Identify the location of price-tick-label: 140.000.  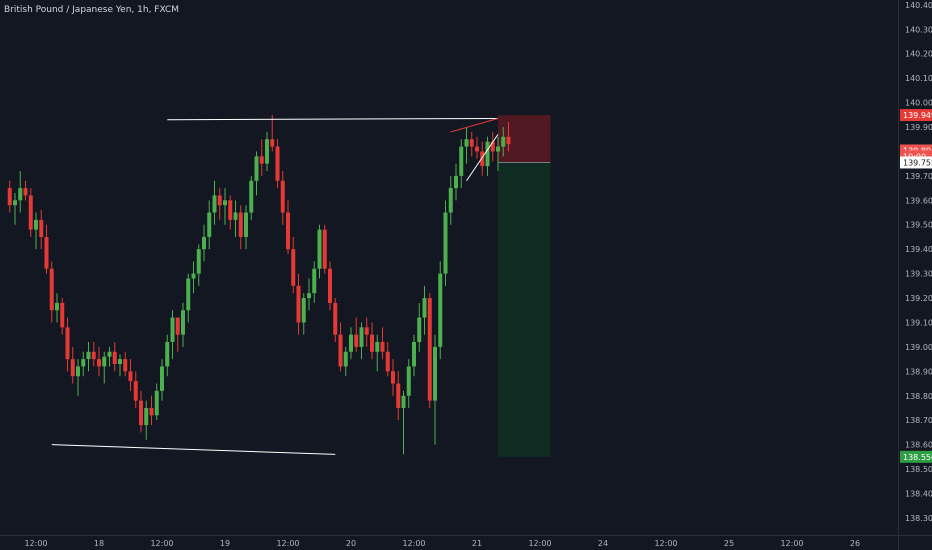
(918, 103).